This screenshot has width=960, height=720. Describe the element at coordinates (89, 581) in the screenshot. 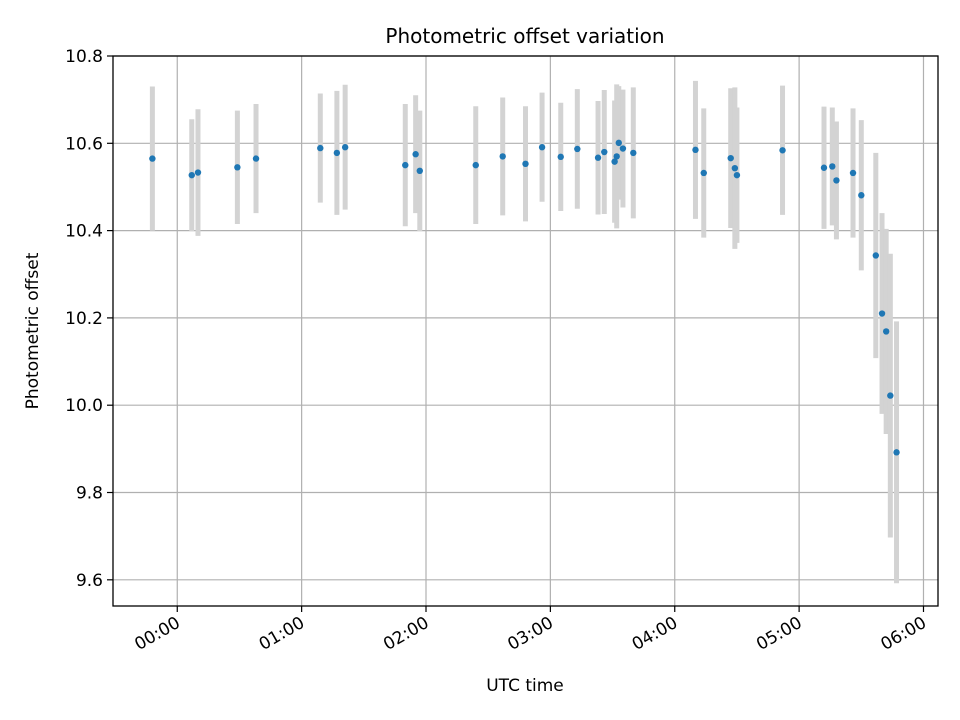

I see `y-tick-label: 9.6` at that location.